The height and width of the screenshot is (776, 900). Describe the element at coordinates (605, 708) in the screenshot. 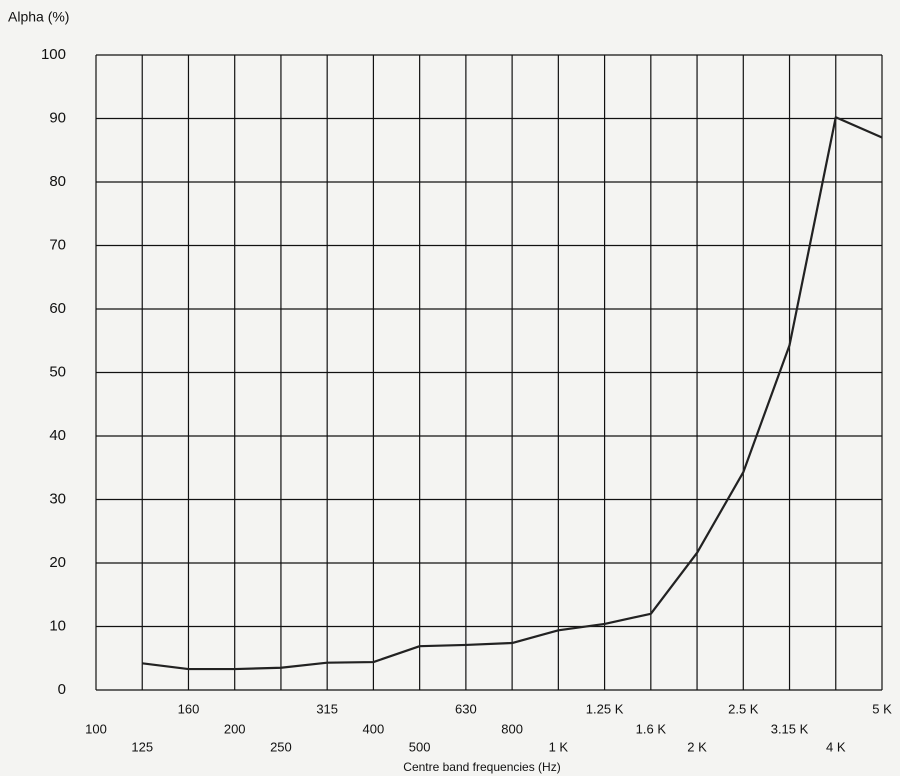

I see `x-tick-label: 1.25 K` at that location.